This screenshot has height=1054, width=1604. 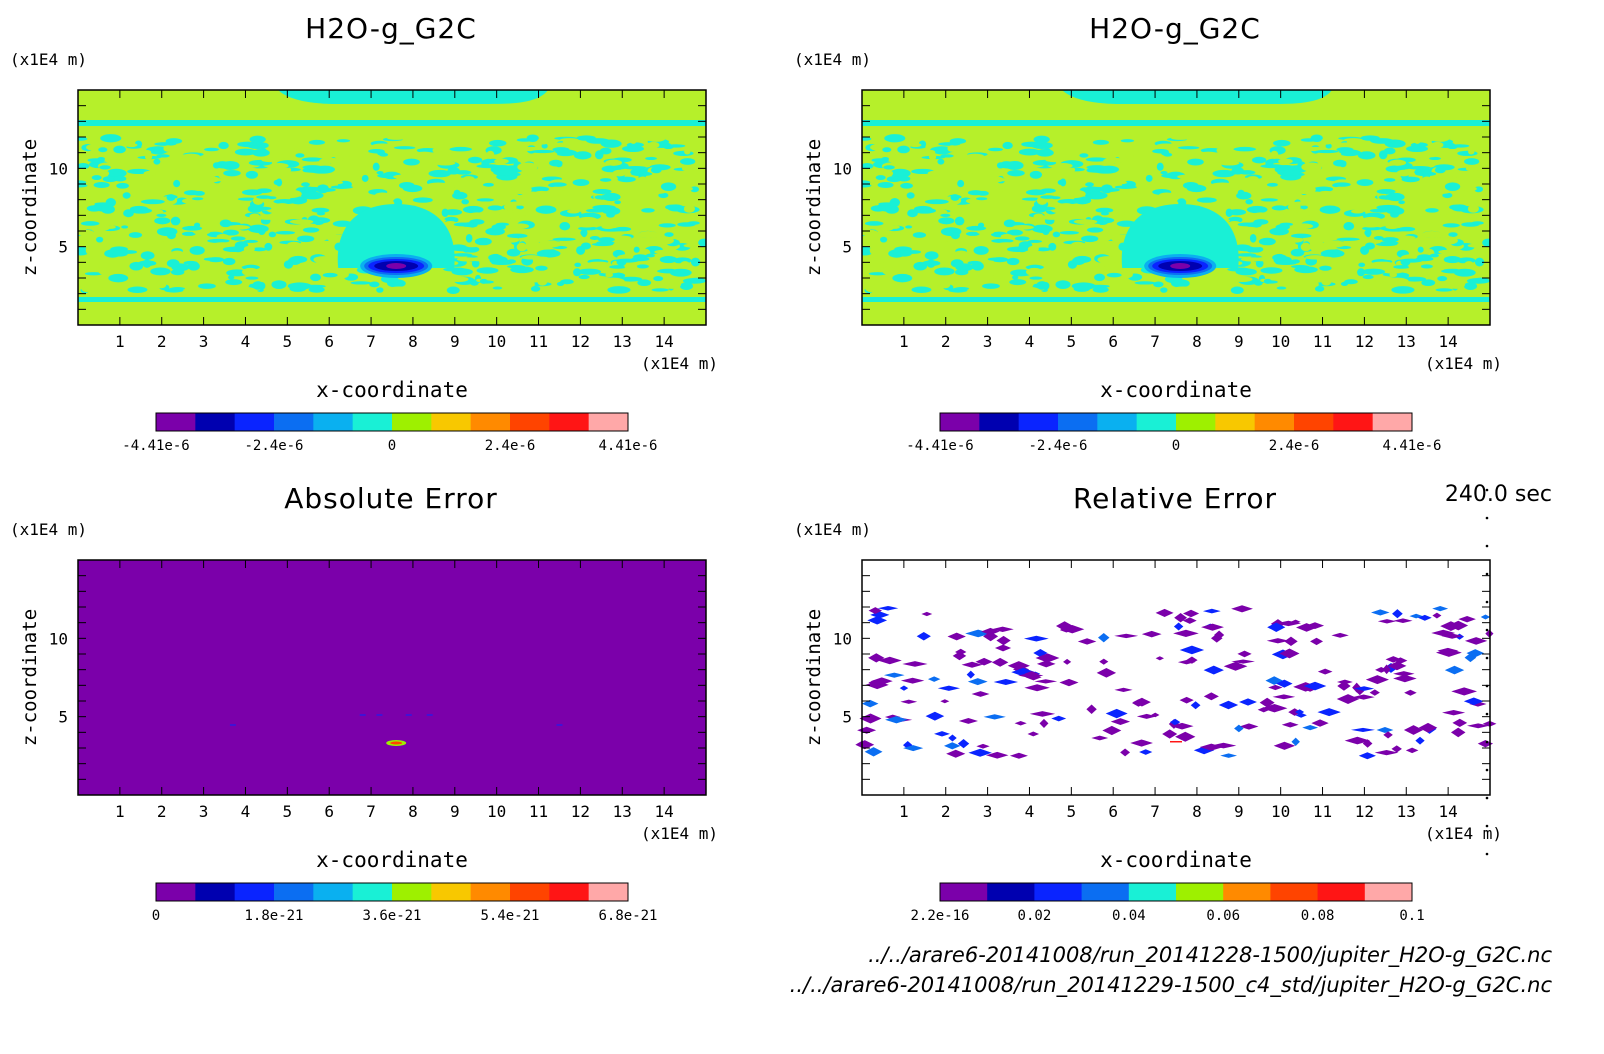 What do you see at coordinates (1411, 446) in the screenshot?
I see `colorbar-tick-label: 4.41e-6` at bounding box center [1411, 446].